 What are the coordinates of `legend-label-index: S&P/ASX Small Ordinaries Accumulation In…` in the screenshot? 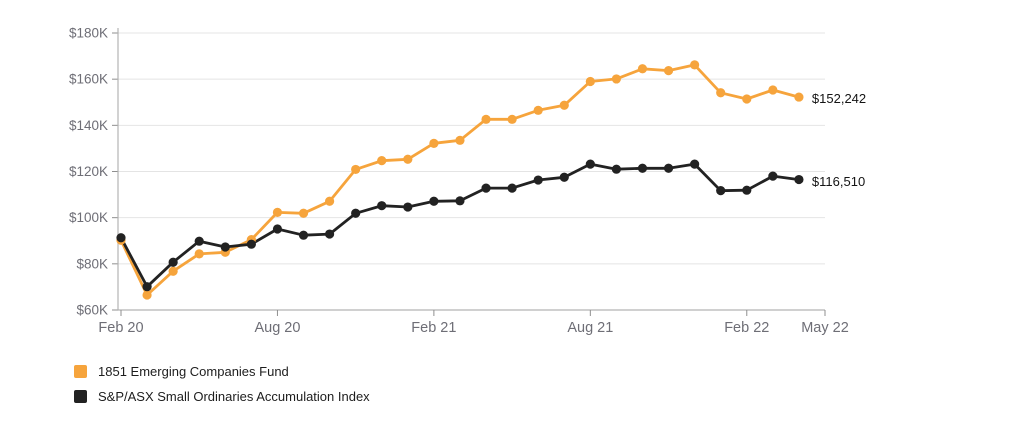 It's located at (234, 396).